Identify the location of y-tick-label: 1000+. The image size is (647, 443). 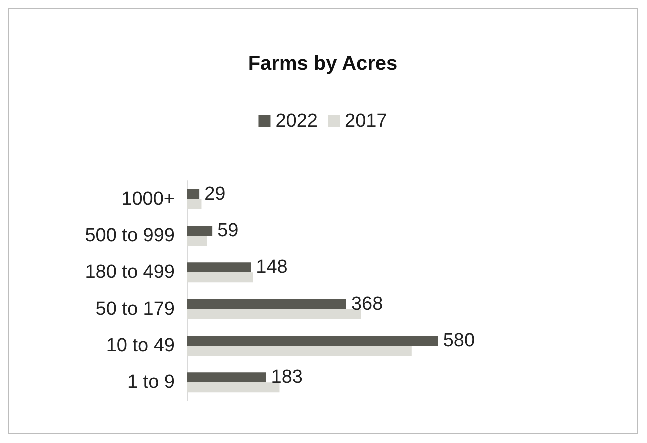
(148, 199).